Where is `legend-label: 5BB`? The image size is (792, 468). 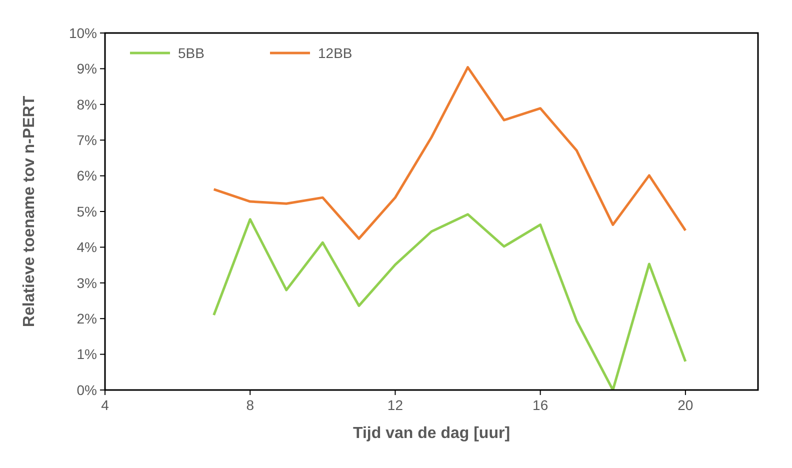 legend-label: 5BB is located at coordinates (191, 52).